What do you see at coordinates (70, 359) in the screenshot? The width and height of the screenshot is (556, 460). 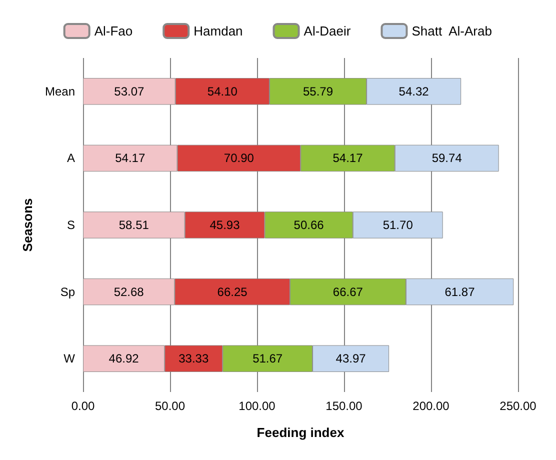 I see `y-tick-label: W` at bounding box center [70, 359].